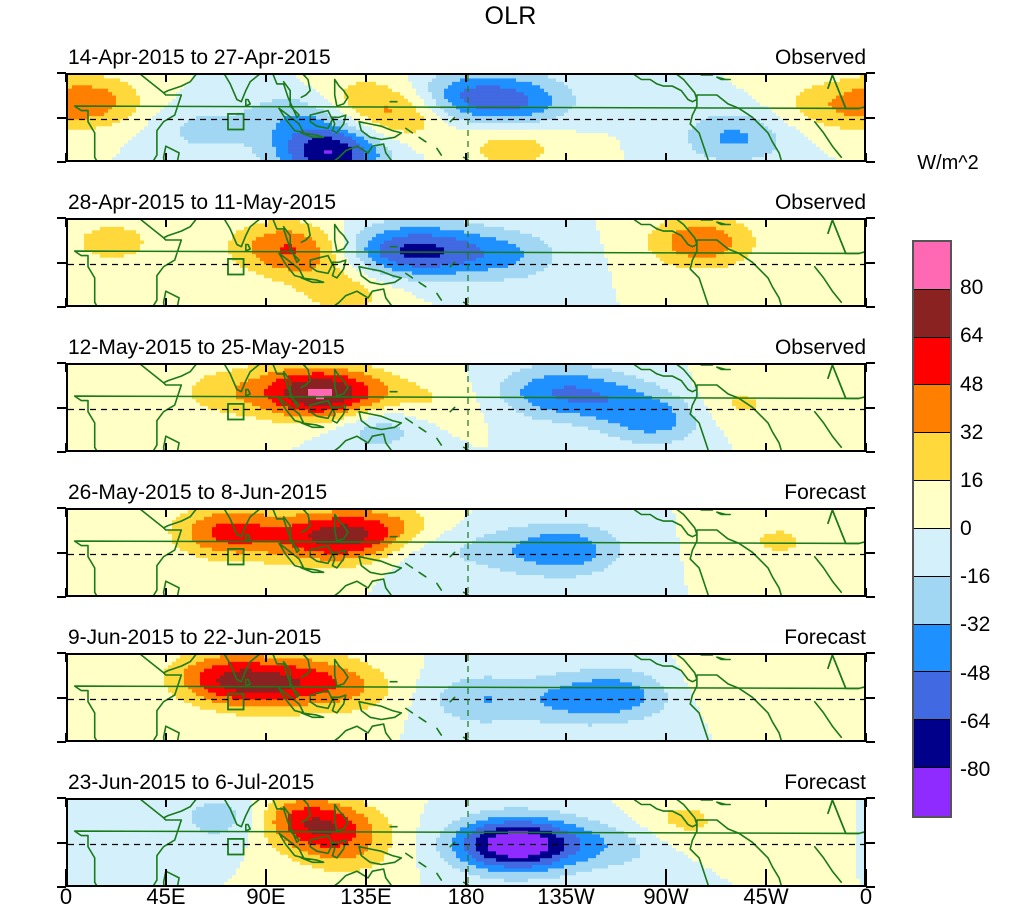  Describe the element at coordinates (975, 769) in the screenshot. I see `colorbar-tick: -80` at that location.